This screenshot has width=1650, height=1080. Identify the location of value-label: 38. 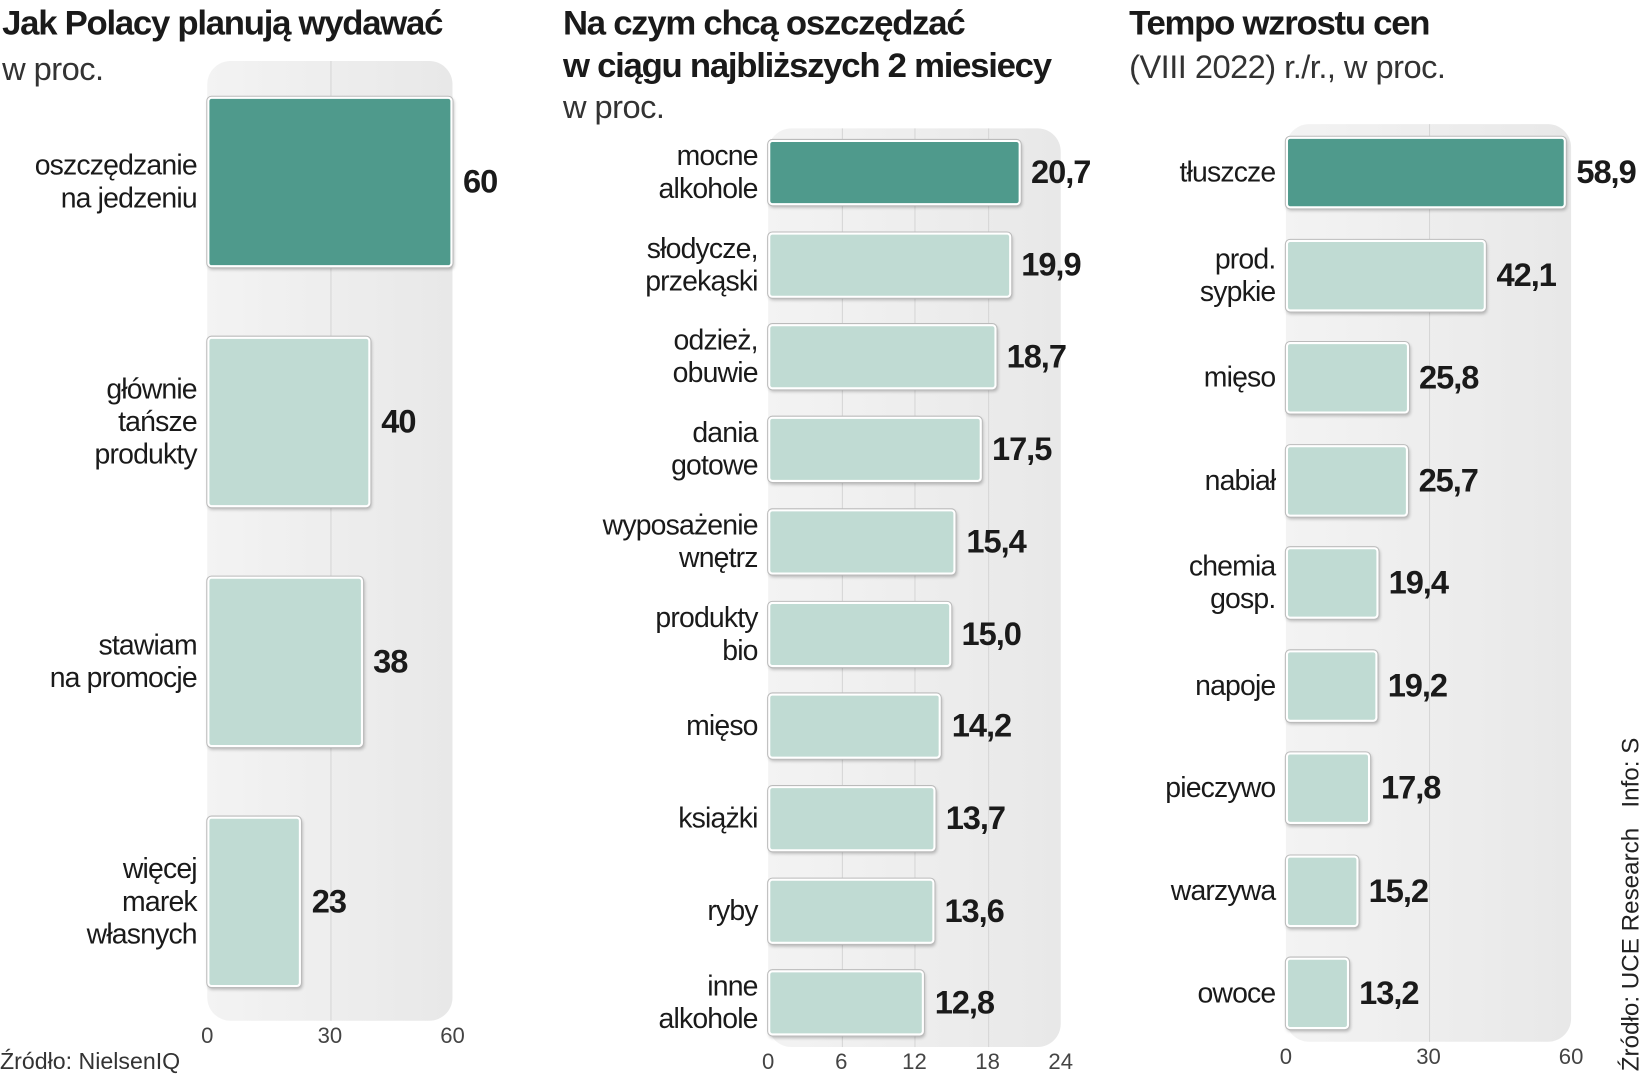
(390, 661).